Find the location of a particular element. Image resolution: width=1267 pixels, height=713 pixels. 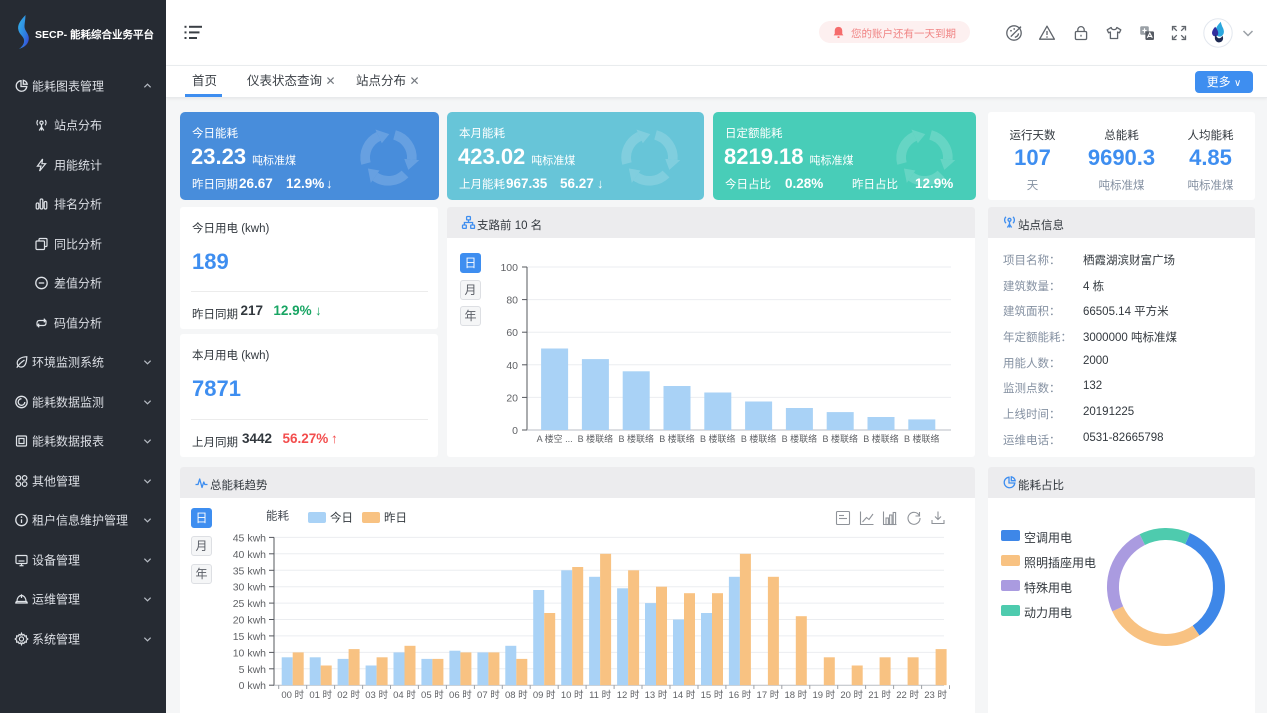

svg-text: 35 kwh is located at coordinates (249, 571).